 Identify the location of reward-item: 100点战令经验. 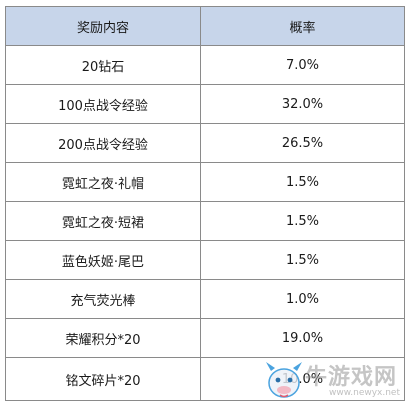
(103, 104).